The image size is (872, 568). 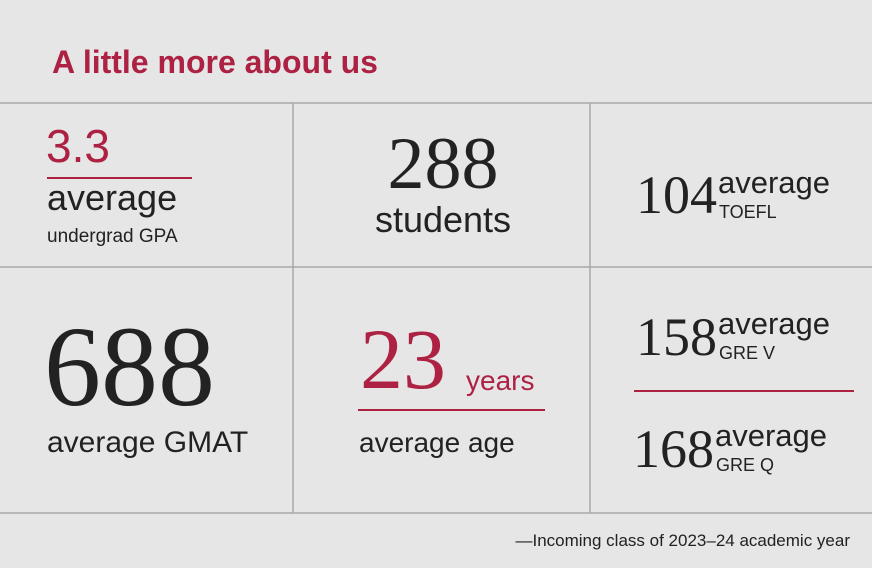 I want to click on title: A little more about us, so click(x=215, y=62).